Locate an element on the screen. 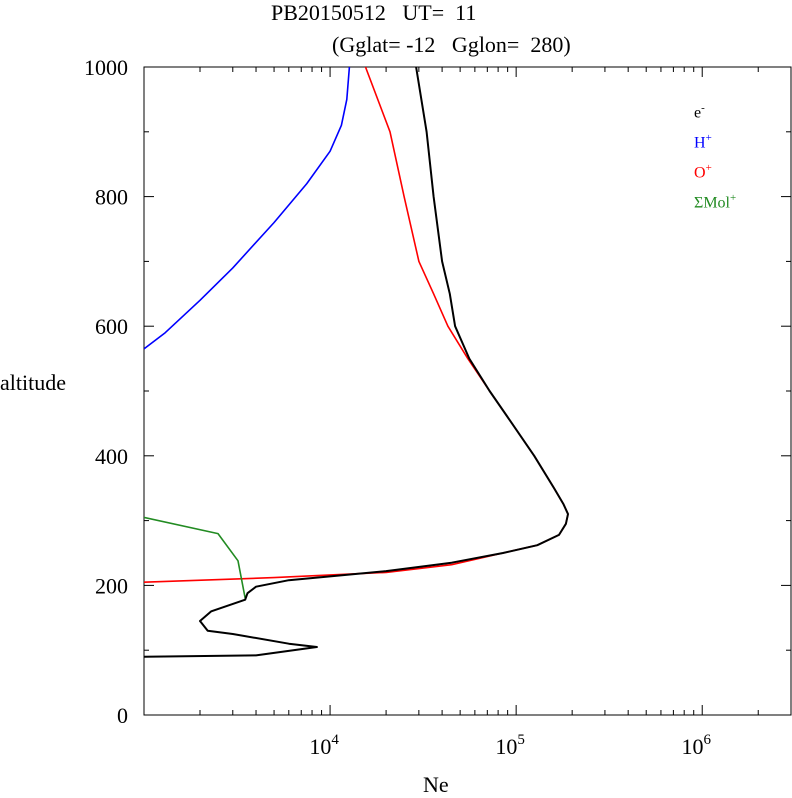 The width and height of the screenshot is (792, 798). legend-item: e- is located at coordinates (699, 112).